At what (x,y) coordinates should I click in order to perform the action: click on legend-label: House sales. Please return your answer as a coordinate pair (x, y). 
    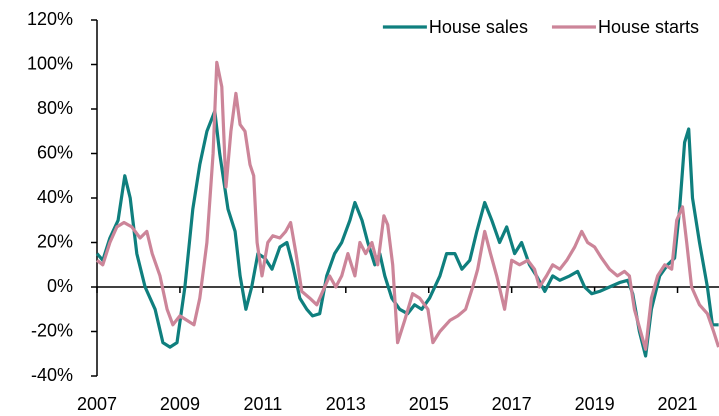
    Looking at the image, I should click on (478, 27).